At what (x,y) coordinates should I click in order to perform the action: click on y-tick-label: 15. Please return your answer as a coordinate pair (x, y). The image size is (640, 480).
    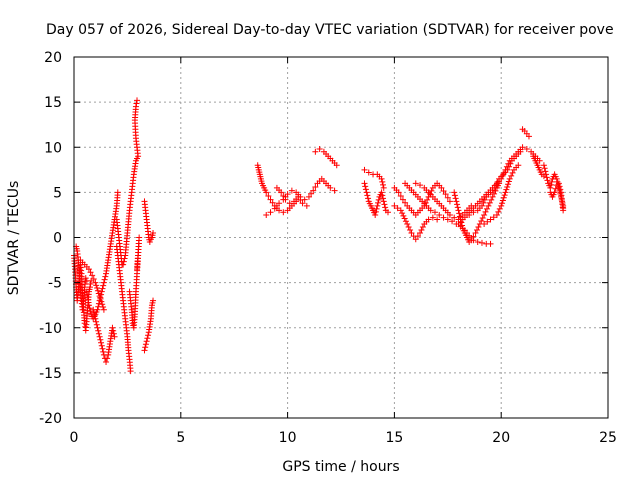
    Looking at the image, I should click on (53, 103).